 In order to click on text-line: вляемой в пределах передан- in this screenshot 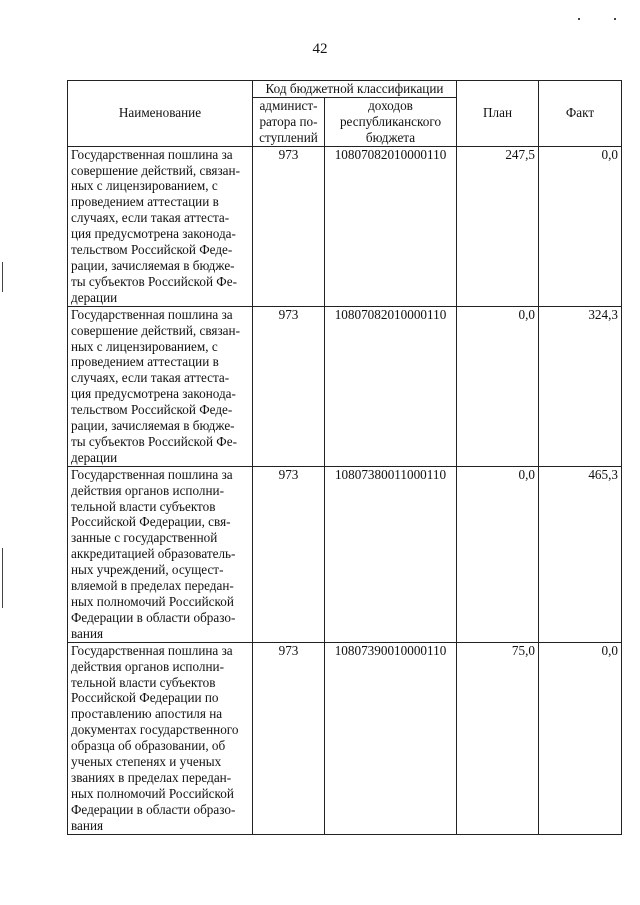, I will do `click(152, 586)`.